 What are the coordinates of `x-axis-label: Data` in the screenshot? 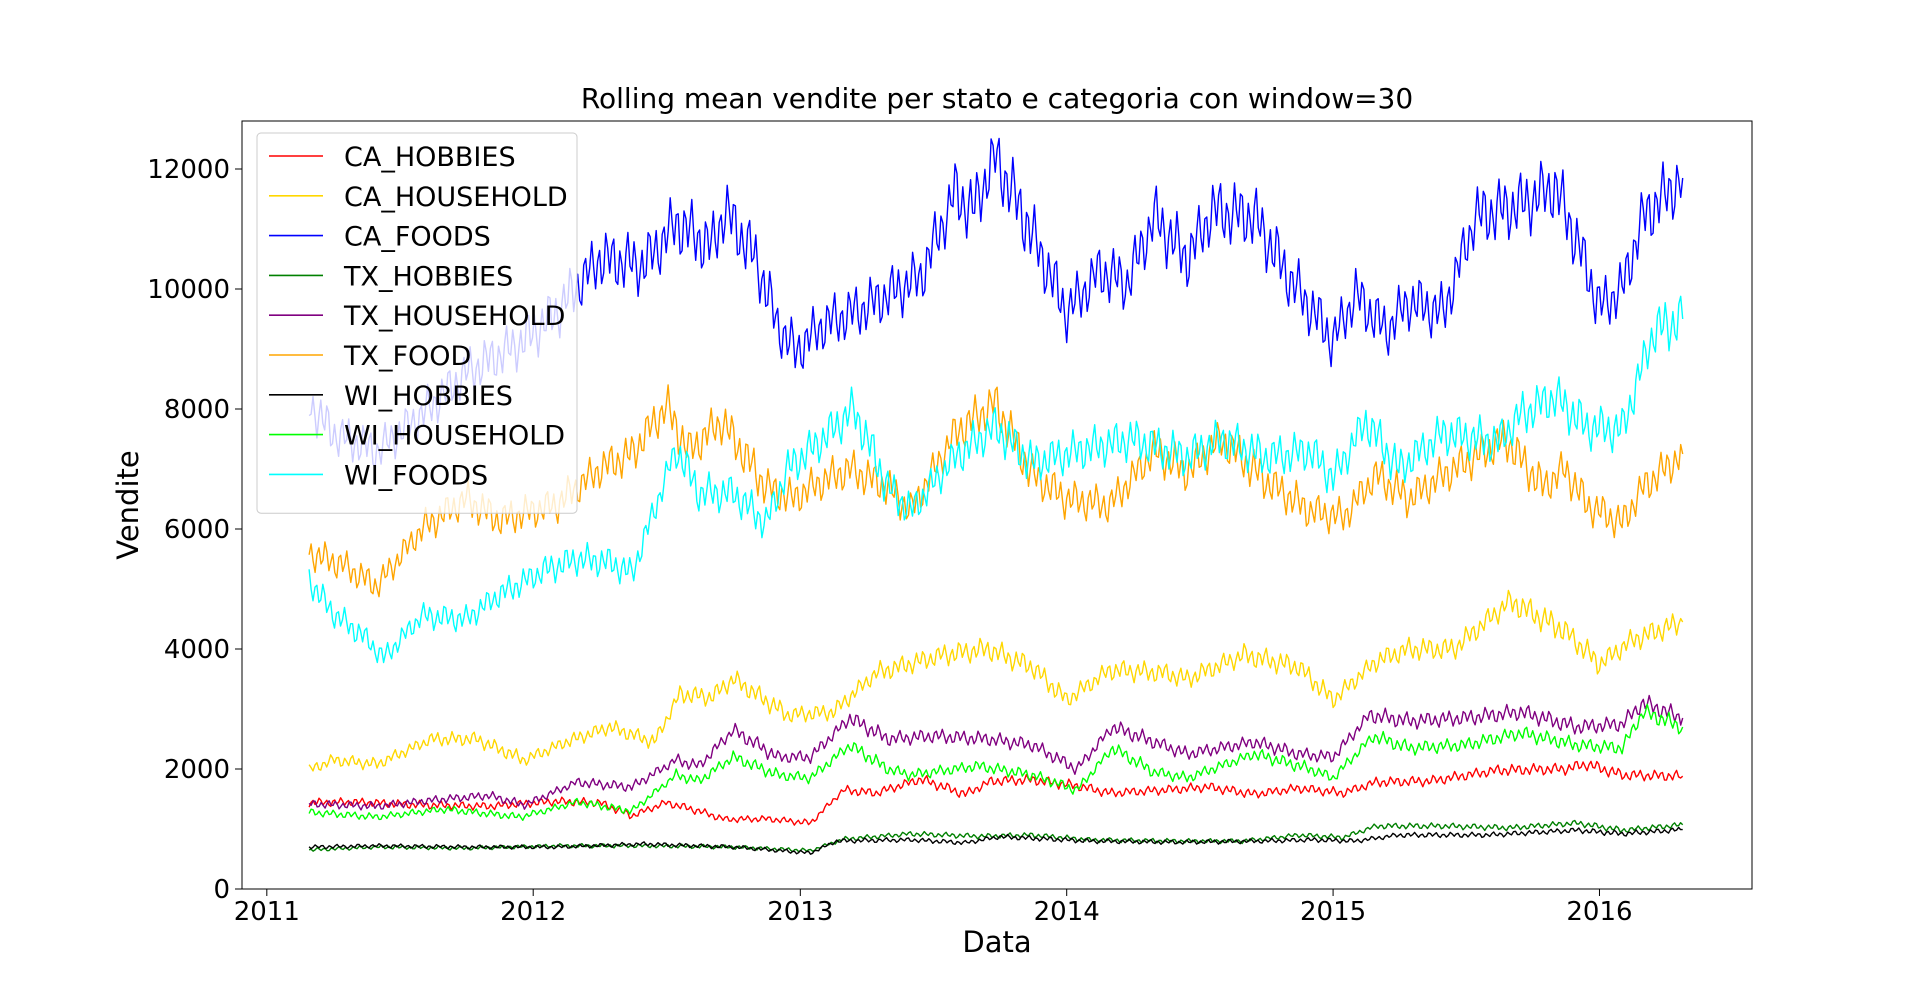 It's located at (996, 942).